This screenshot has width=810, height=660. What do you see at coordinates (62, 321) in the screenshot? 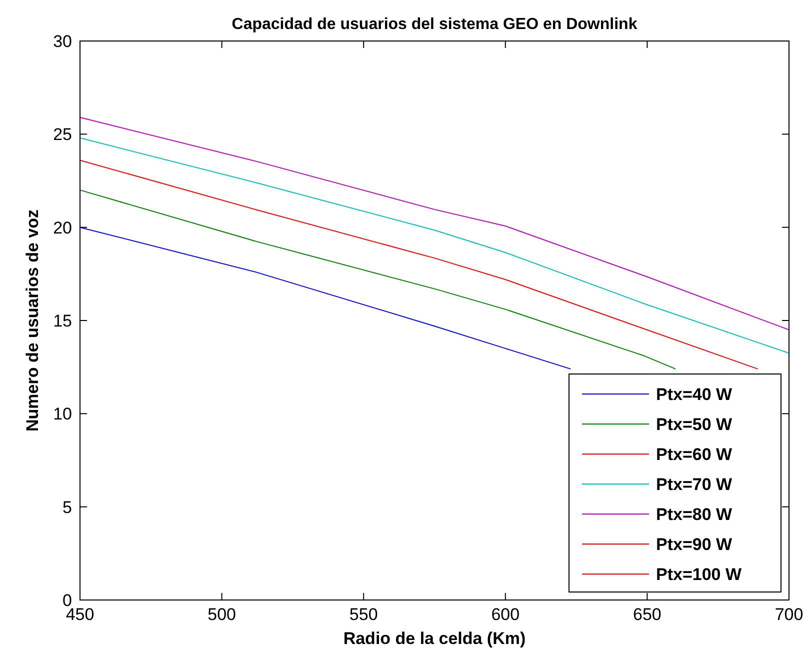
I see `y-tick-label: 15` at bounding box center [62, 321].